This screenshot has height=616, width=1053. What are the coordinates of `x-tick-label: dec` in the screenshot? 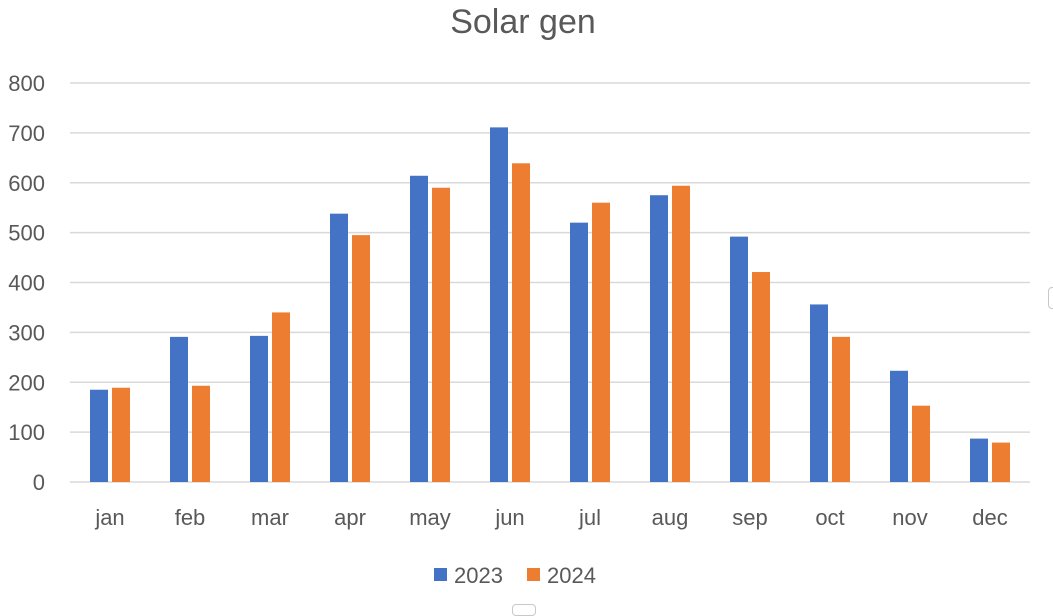 It's located at (989, 517).